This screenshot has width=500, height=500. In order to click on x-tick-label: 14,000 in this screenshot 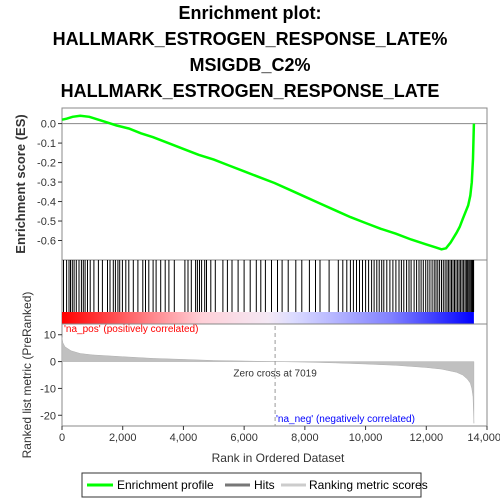, I will do `click(483, 438)`.